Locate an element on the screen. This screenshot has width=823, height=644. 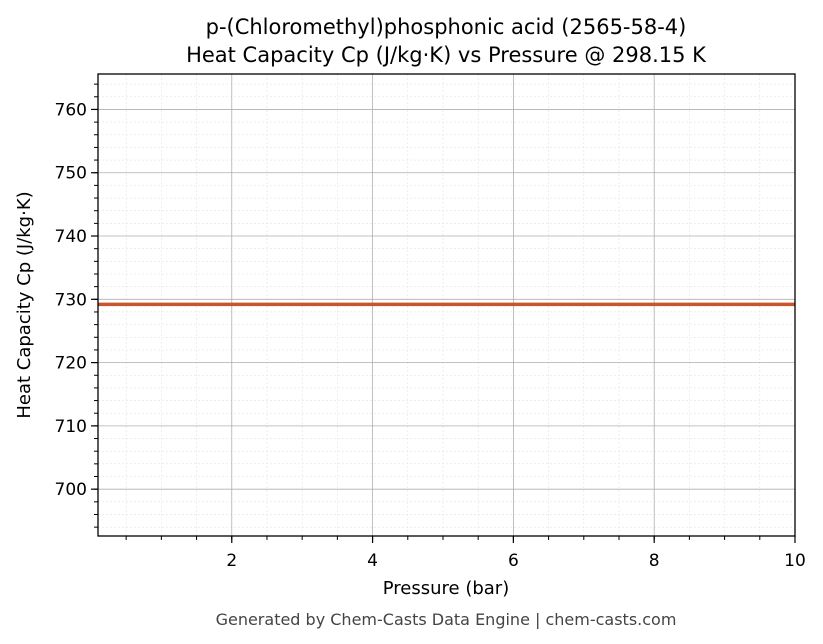
x-tick-label: 10 is located at coordinates (795, 561).